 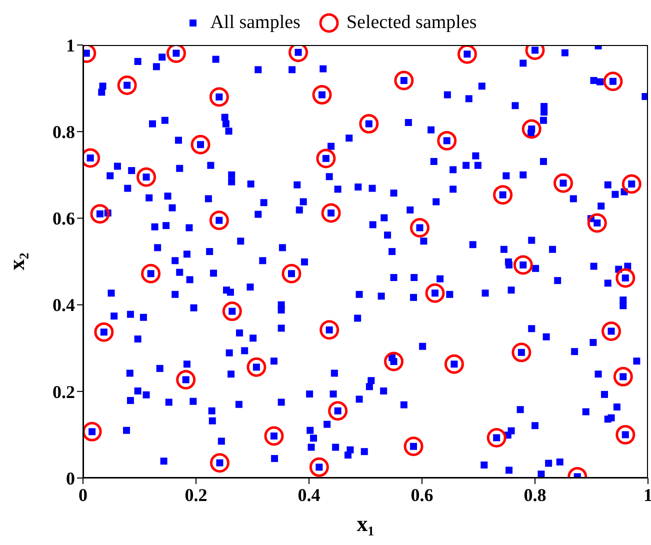 What do you see at coordinates (255, 23) in the screenshot?
I see `legend-label: All samples` at bounding box center [255, 23].